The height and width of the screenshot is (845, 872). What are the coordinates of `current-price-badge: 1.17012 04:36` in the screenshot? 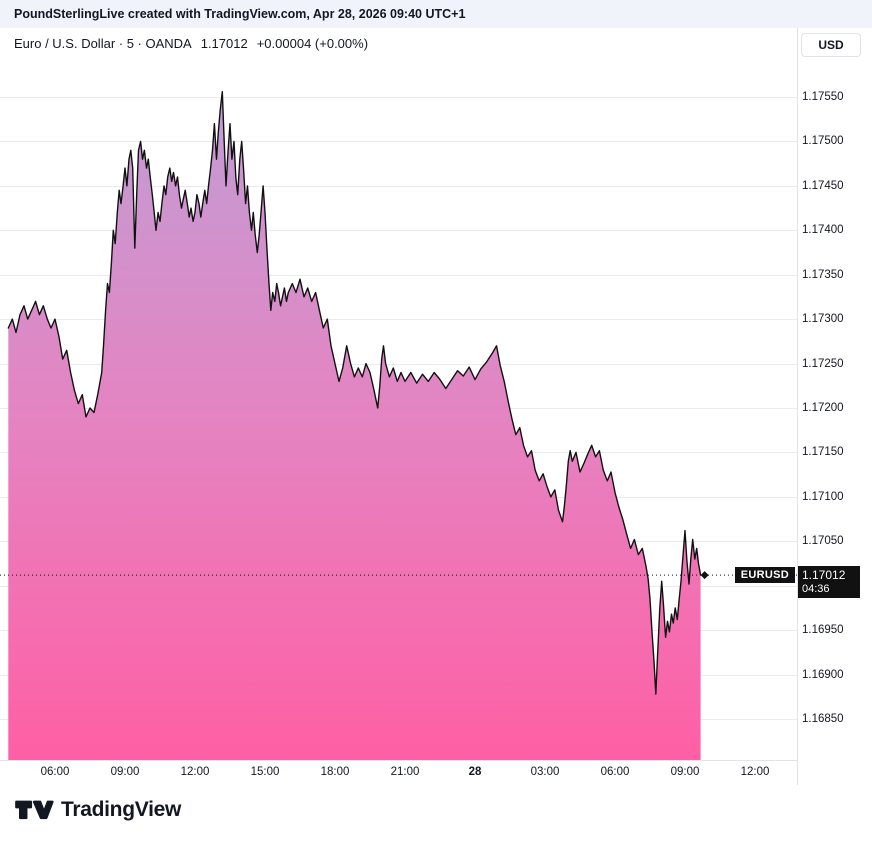 It's located at (829, 582).